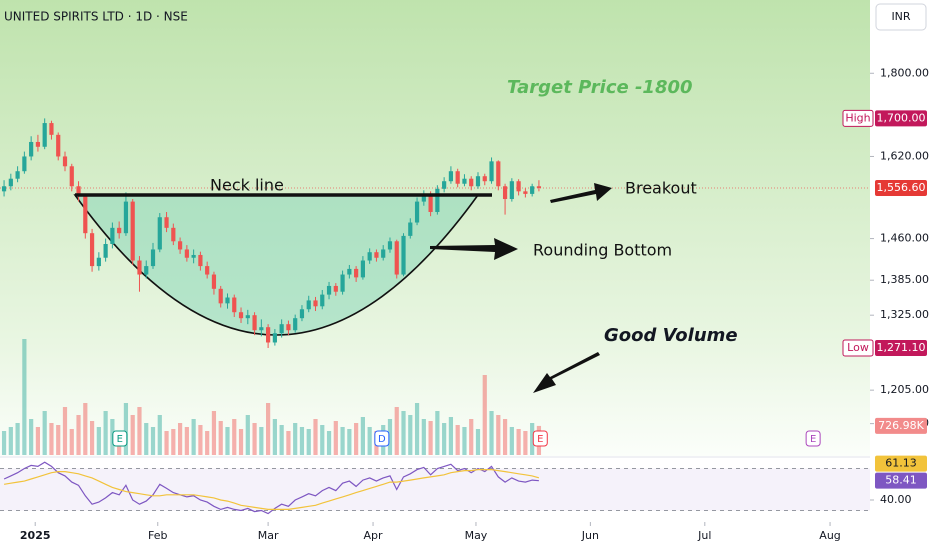 The width and height of the screenshot is (932, 550). I want to click on y-tick-label: 1,325.00, so click(904, 314).